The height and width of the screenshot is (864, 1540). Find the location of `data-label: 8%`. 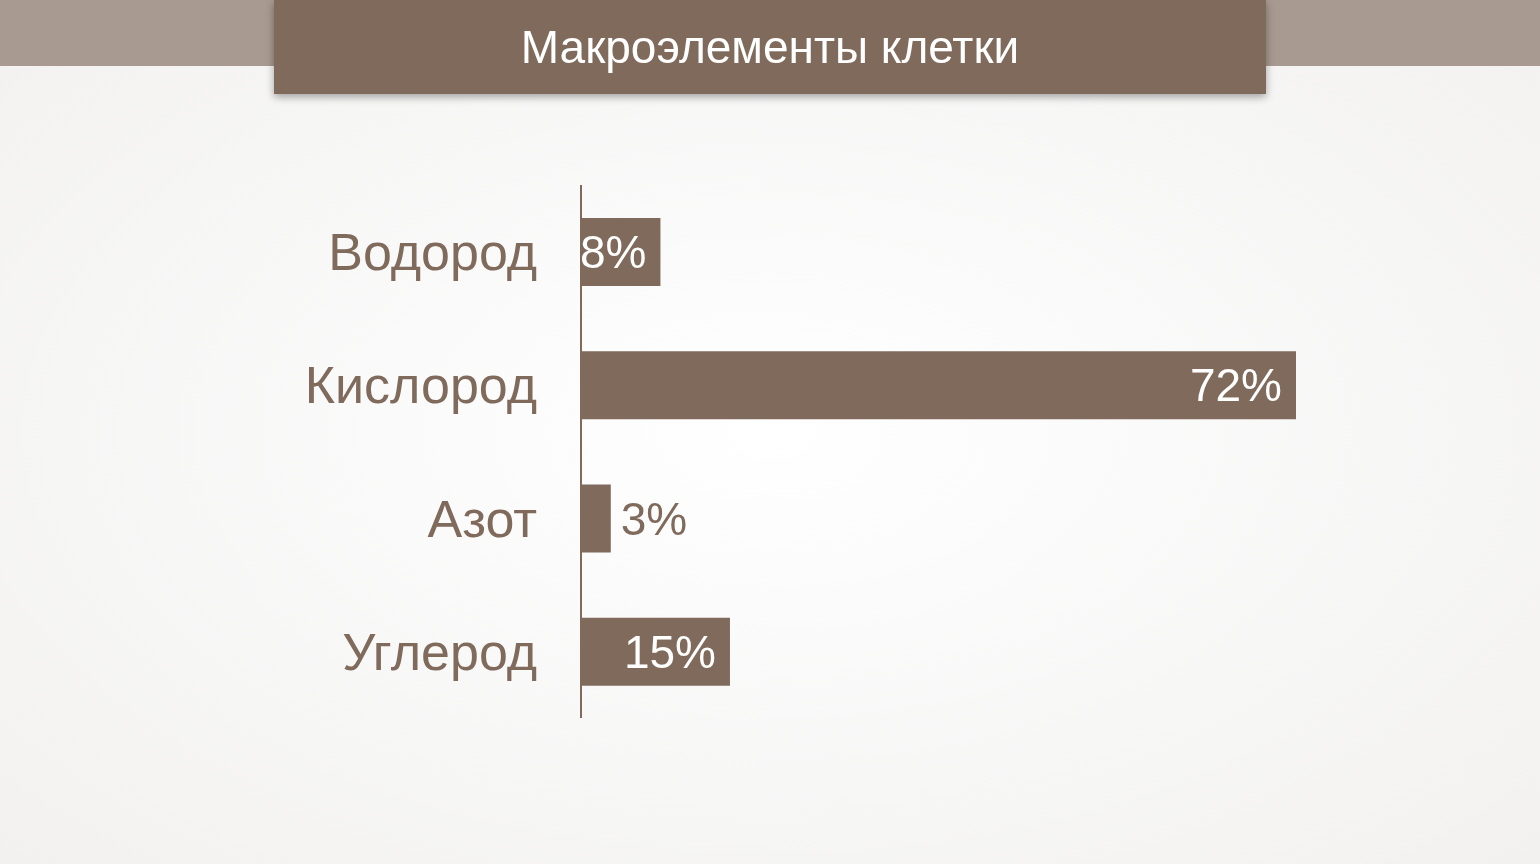

data-label: 8% is located at coordinates (613, 252).